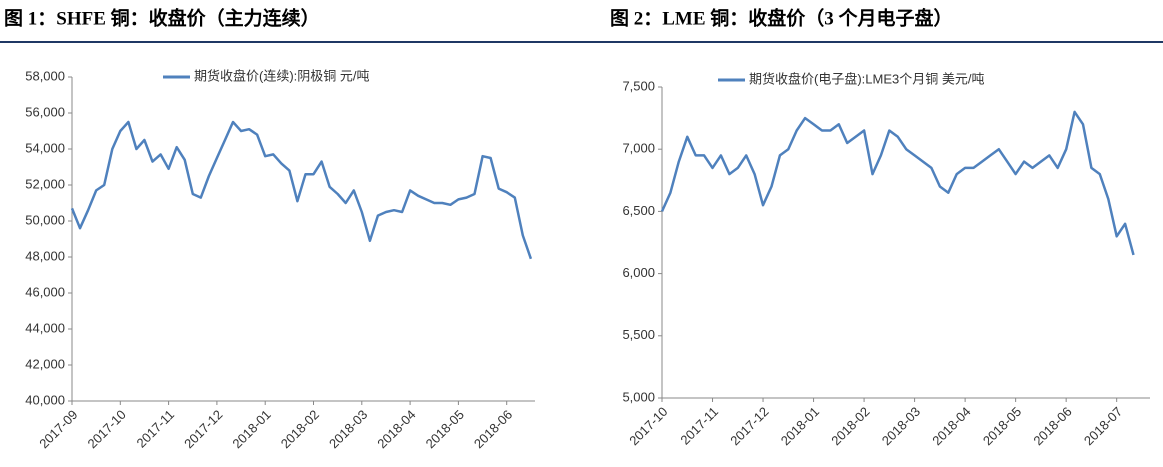 The height and width of the screenshot is (467, 1163). What do you see at coordinates (45, 363) in the screenshot?
I see `y-tick-label: 42,000` at bounding box center [45, 363].